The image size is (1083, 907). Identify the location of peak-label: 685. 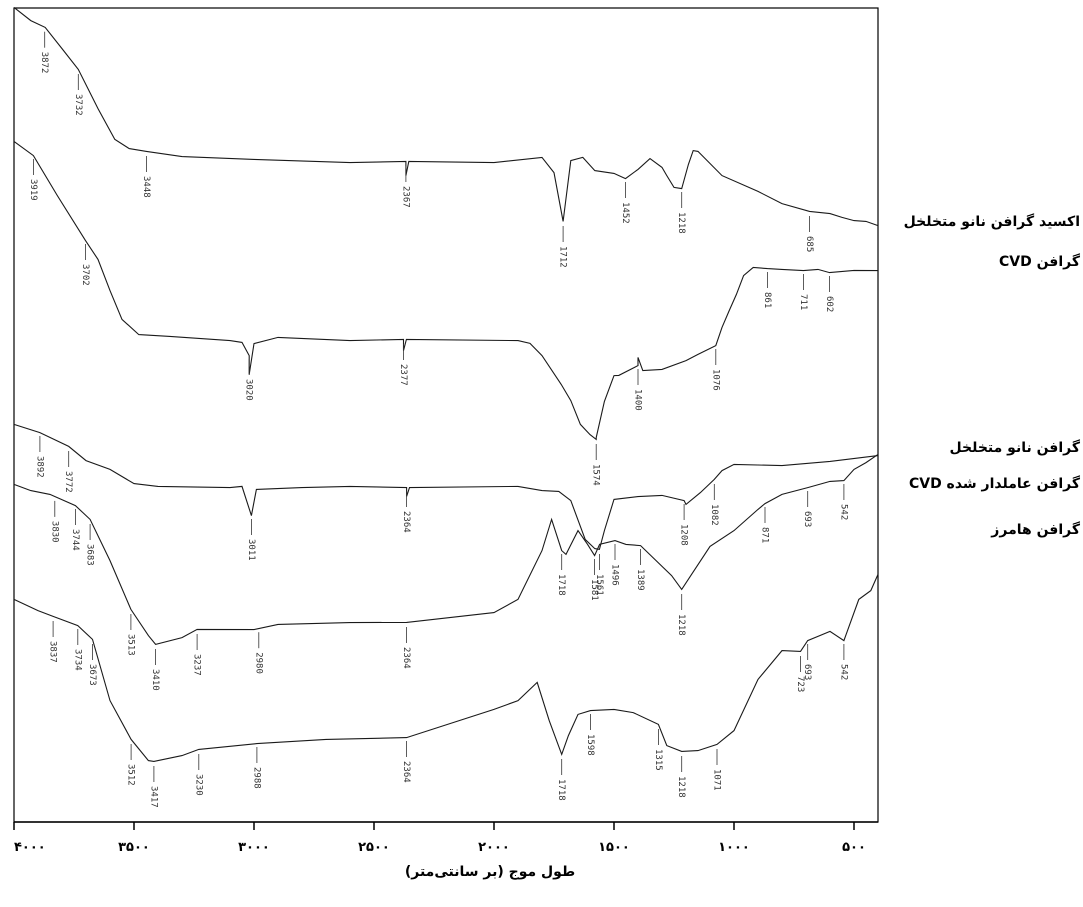
(809, 244).